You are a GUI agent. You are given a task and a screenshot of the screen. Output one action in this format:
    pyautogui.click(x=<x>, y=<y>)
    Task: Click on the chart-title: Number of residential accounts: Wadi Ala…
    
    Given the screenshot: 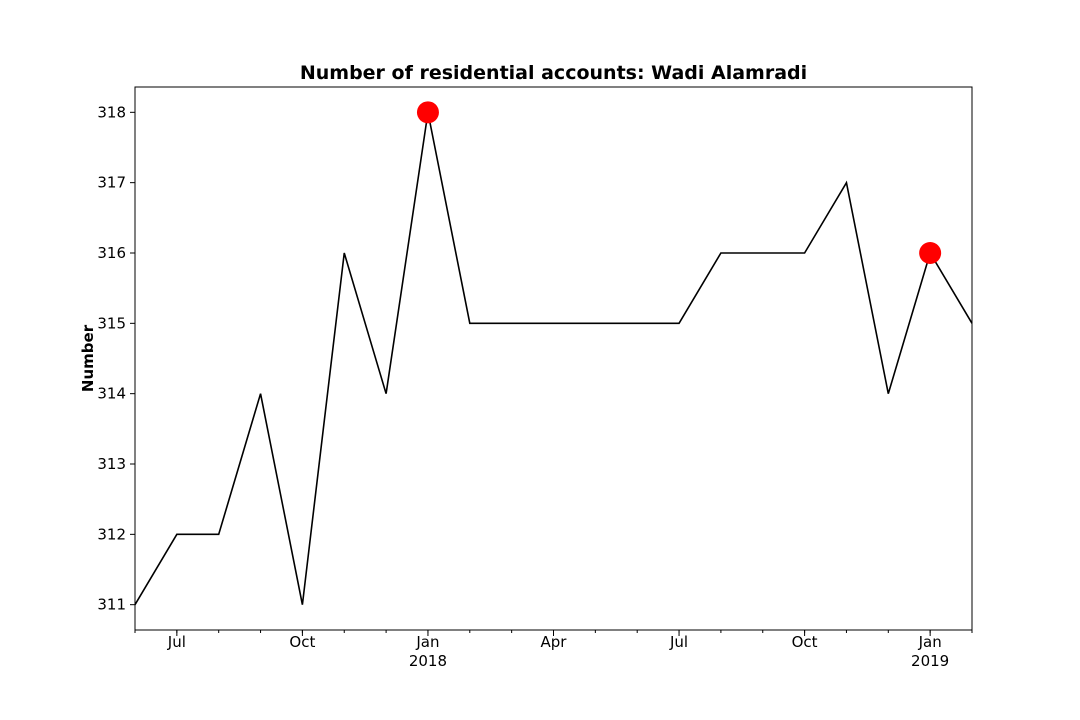 What is the action you would take?
    pyautogui.click(x=553, y=73)
    